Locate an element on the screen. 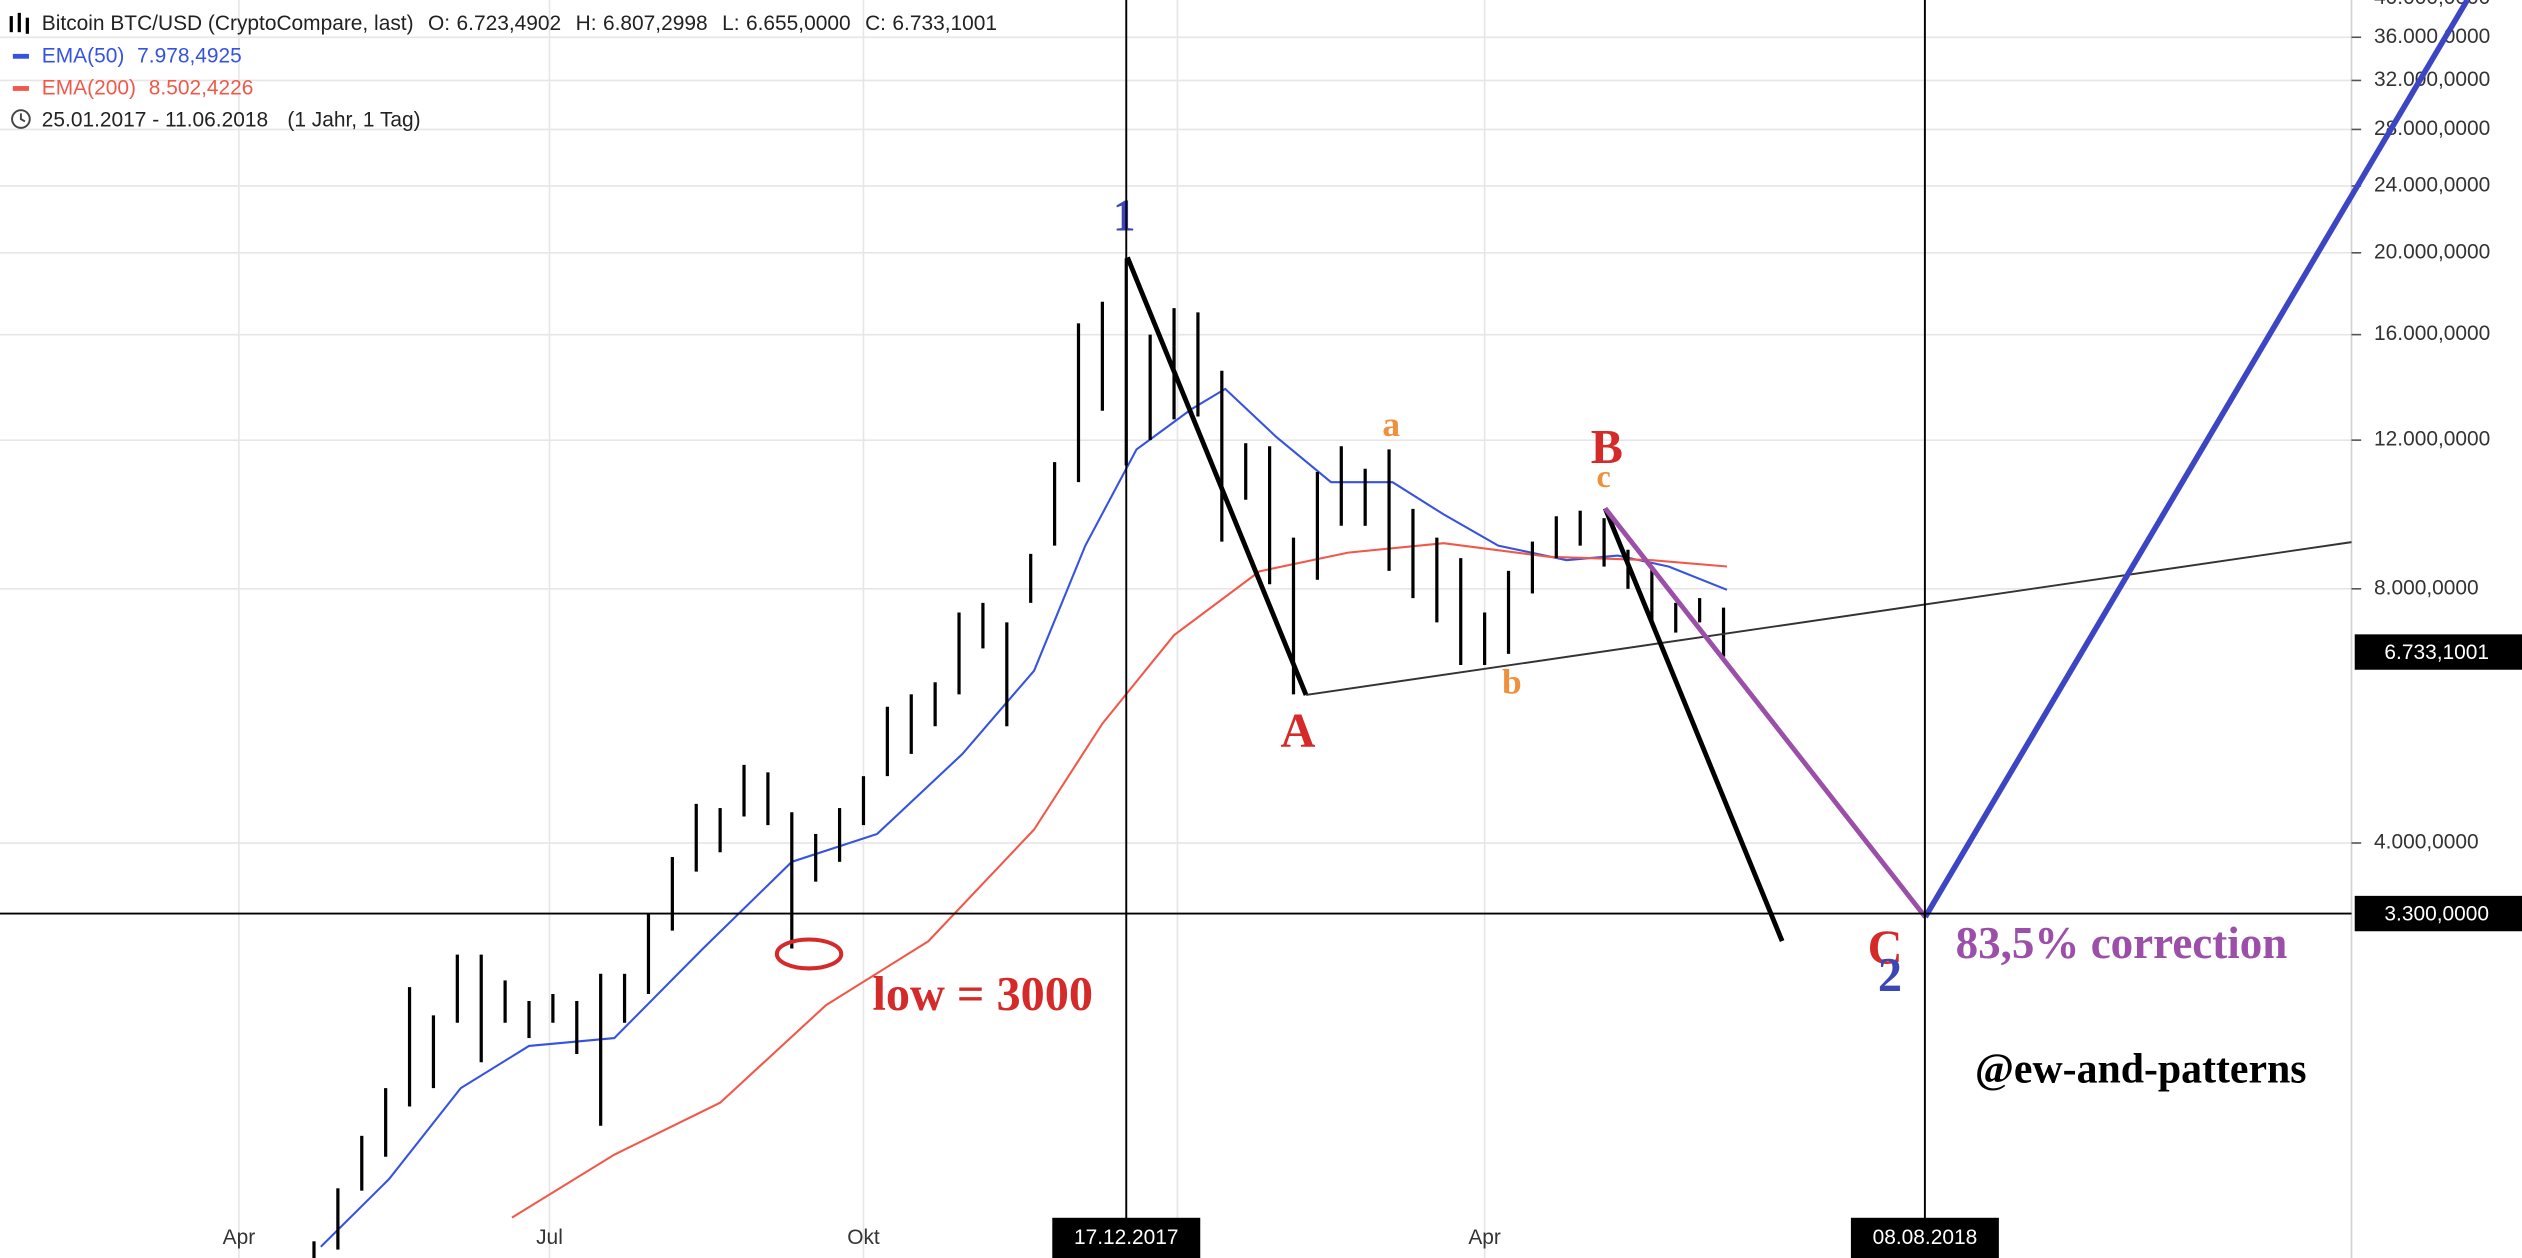 The image size is (2522, 1258). legend-range: 25.01.2017 - 11.06.2018 (1 Jahr, 1 Tag) is located at coordinates (231, 119).